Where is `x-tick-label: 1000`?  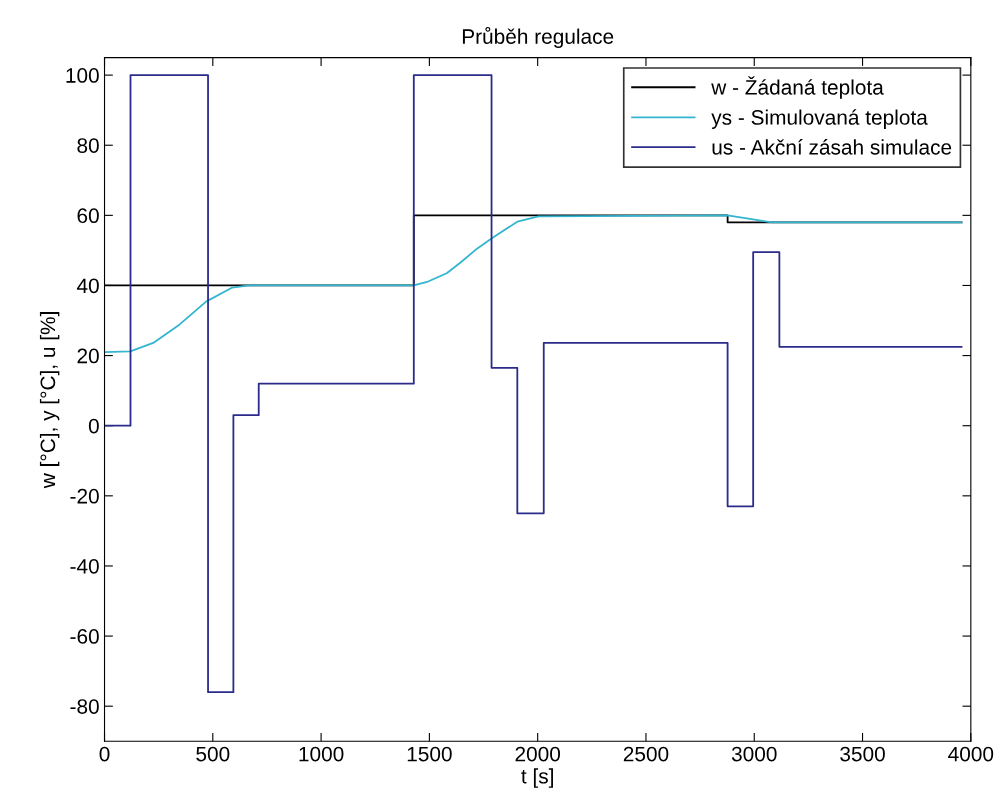
x-tick-label: 1000 is located at coordinates (321, 754).